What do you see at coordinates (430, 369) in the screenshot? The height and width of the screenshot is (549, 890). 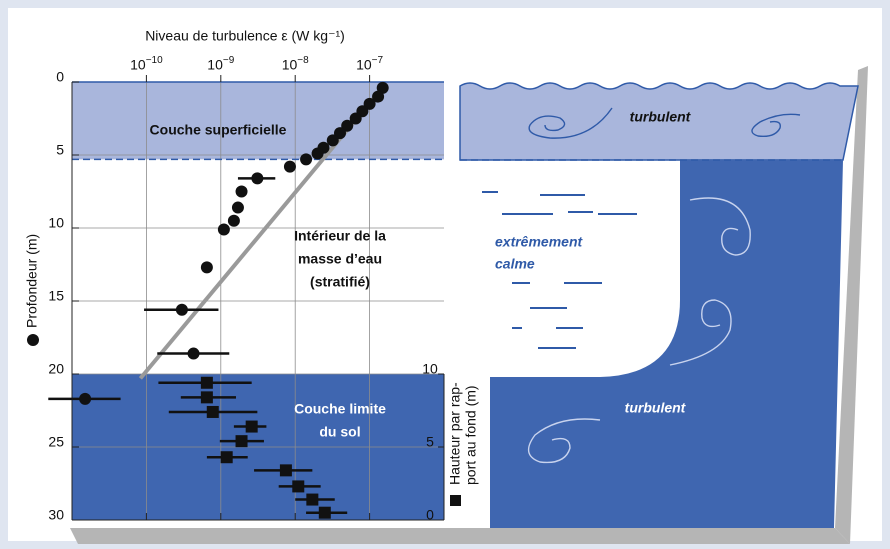 I see `y2-tick-label: 10` at bounding box center [430, 369].